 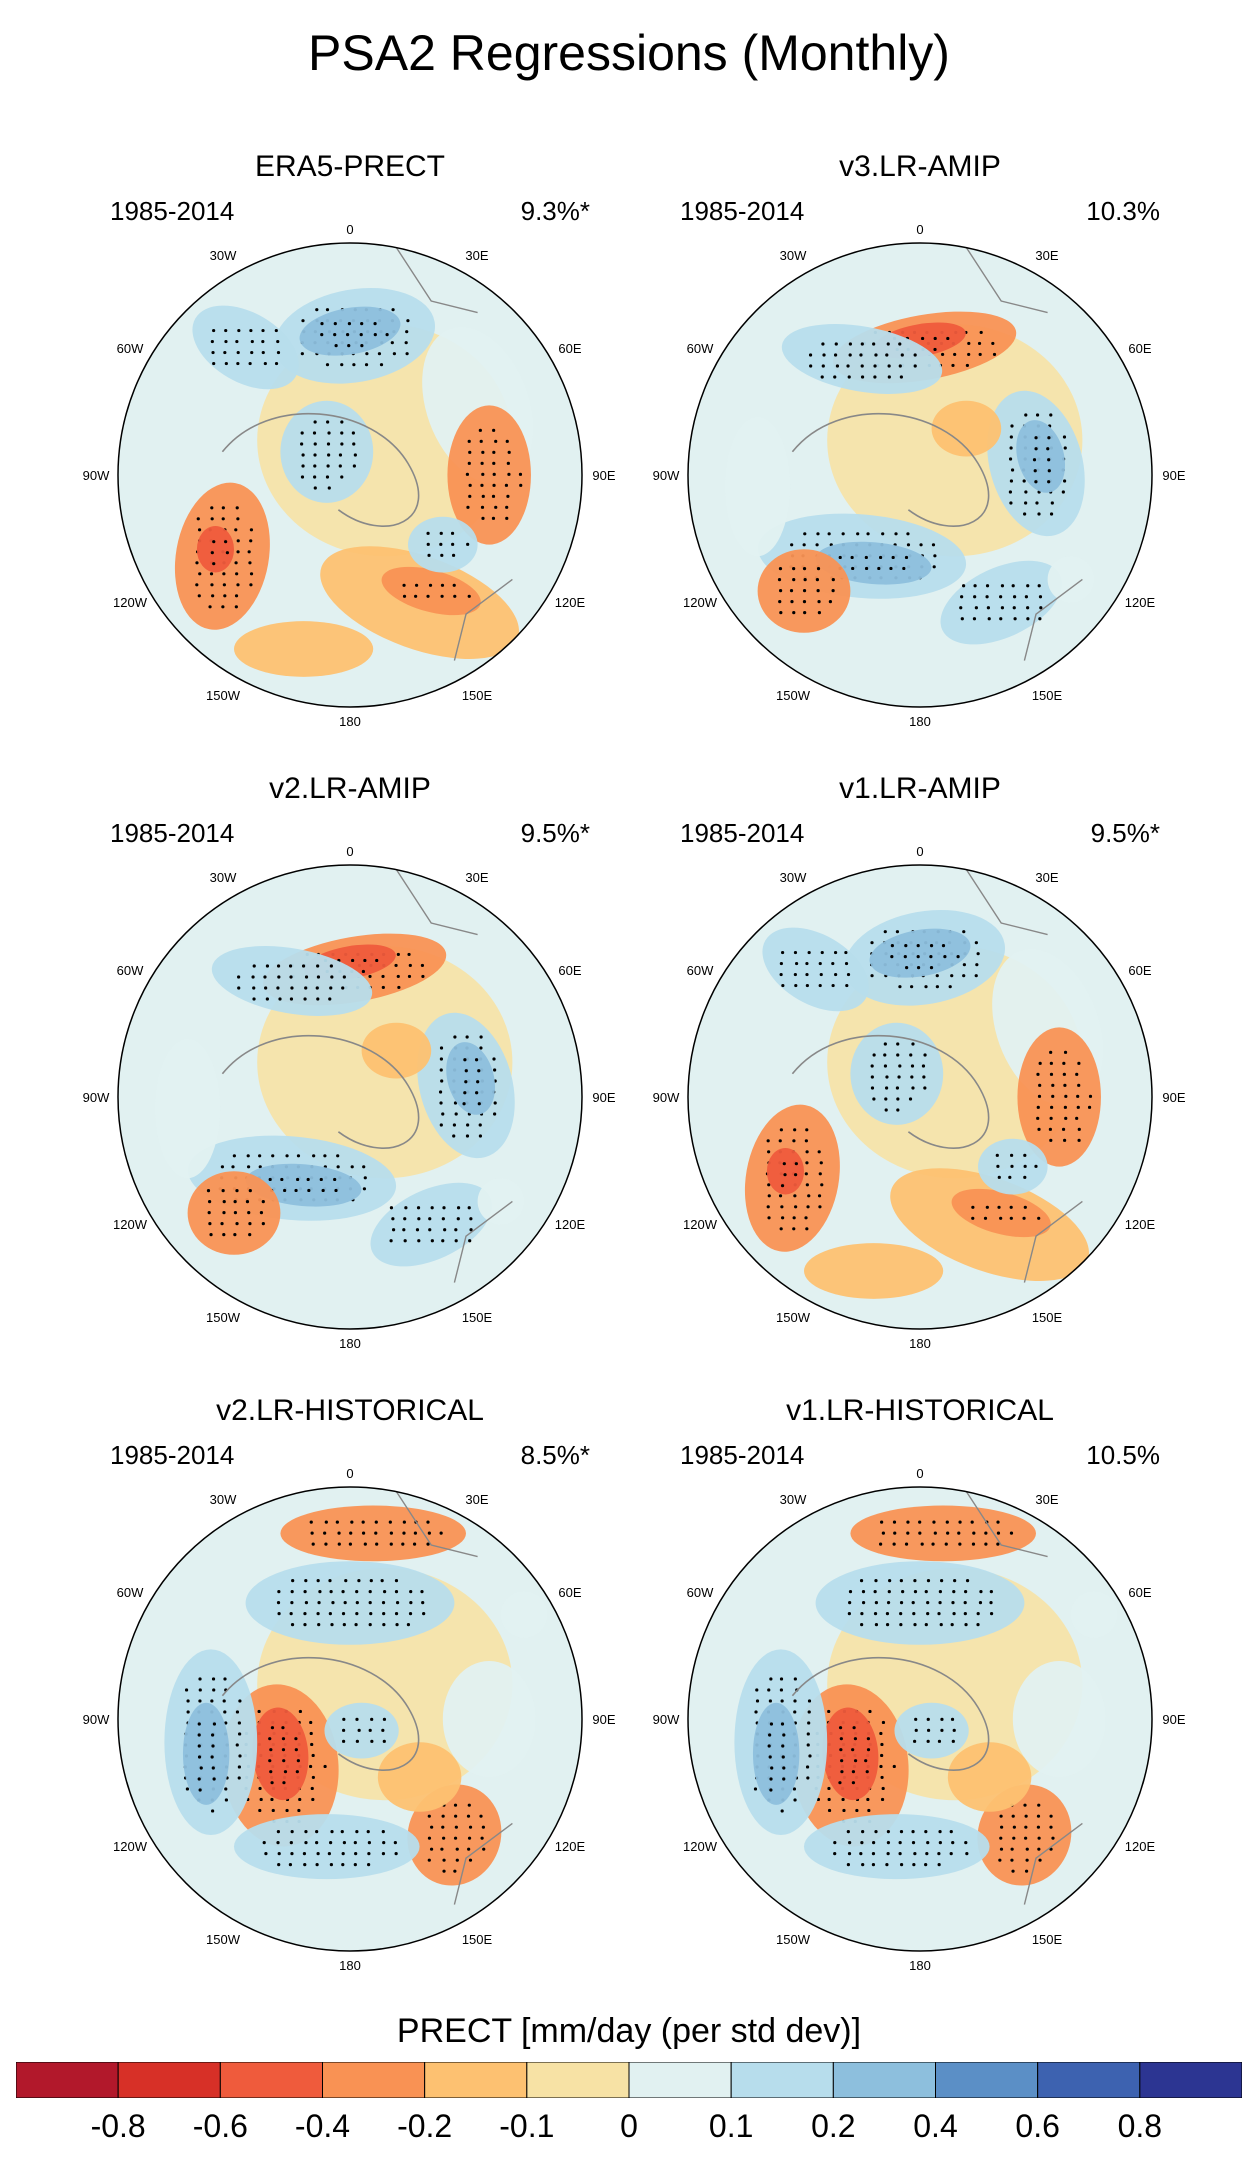 What do you see at coordinates (731, 2126) in the screenshot?
I see `colorbar-tick-label: 0.1` at bounding box center [731, 2126].